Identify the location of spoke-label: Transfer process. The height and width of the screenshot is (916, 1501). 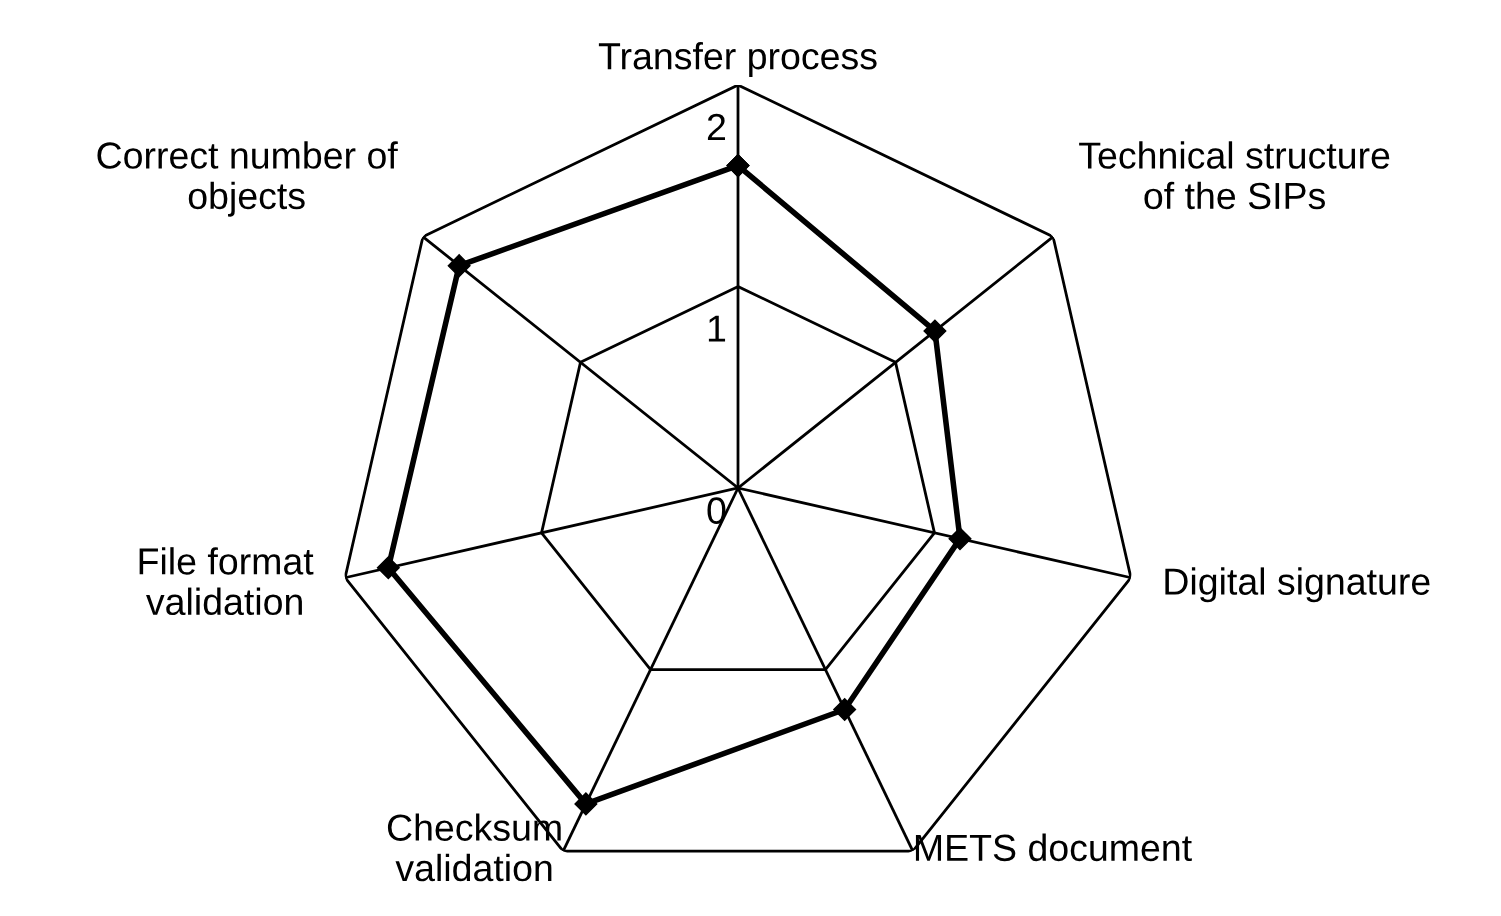
(737, 59).